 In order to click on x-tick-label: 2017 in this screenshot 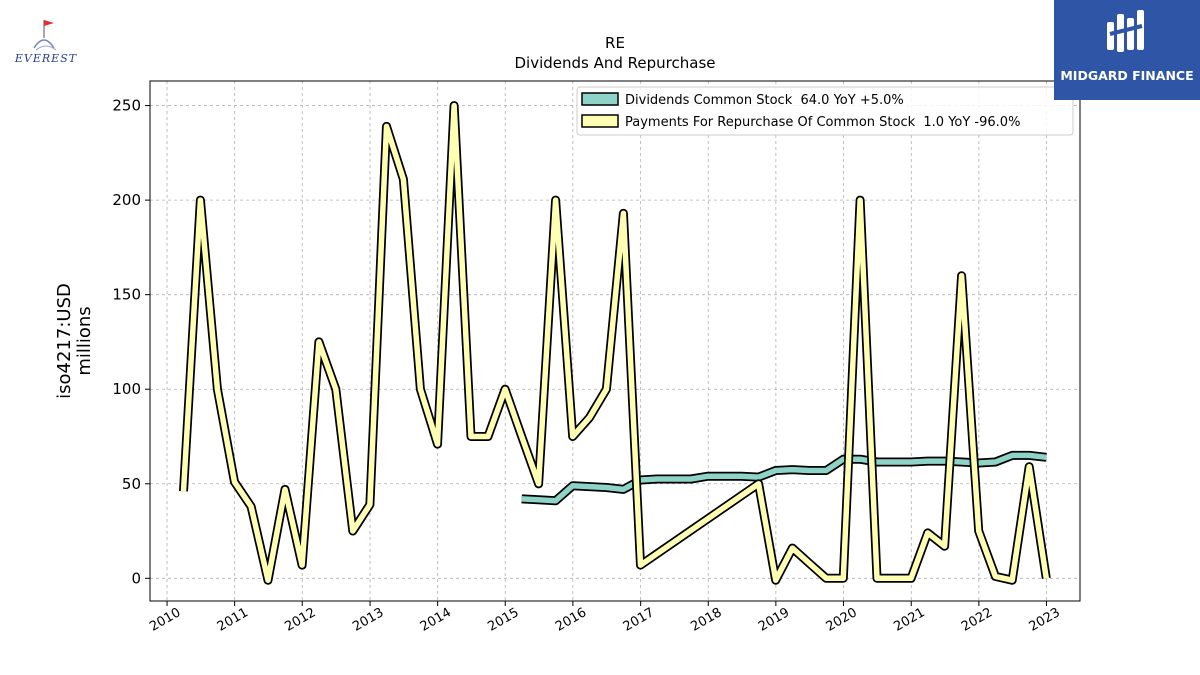, I will do `click(639, 620)`.